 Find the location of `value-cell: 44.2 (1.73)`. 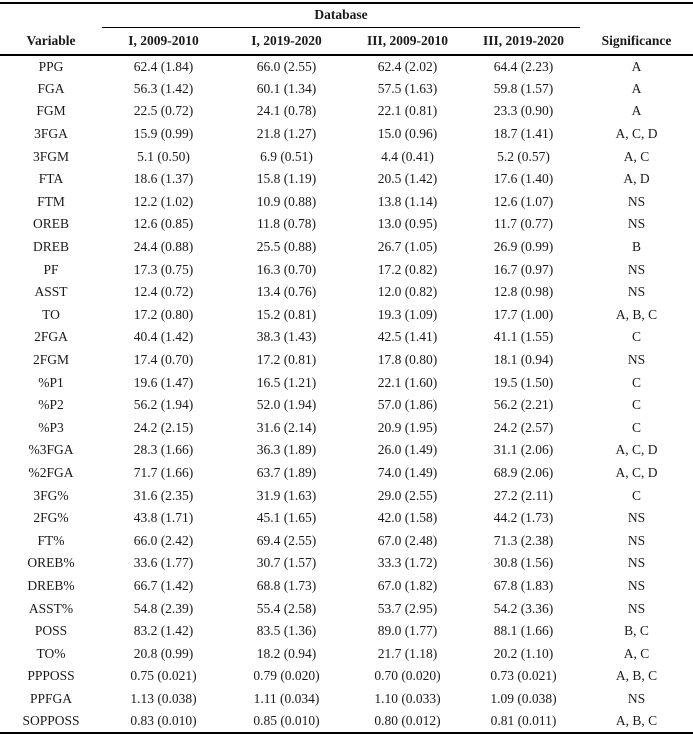

value-cell: 44.2 (1.73) is located at coordinates (523, 518).